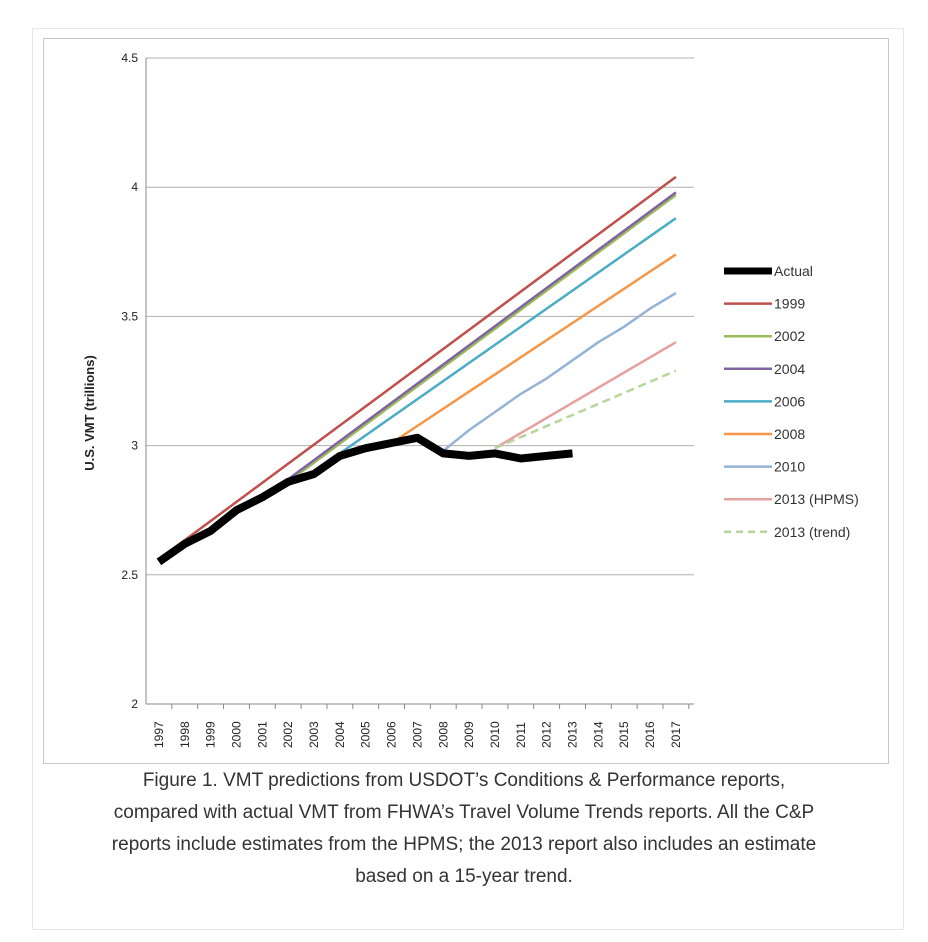 This screenshot has height=942, width=928. Describe the element at coordinates (573, 734) in the screenshot. I see `x-tick-label-2013: 2013` at that location.